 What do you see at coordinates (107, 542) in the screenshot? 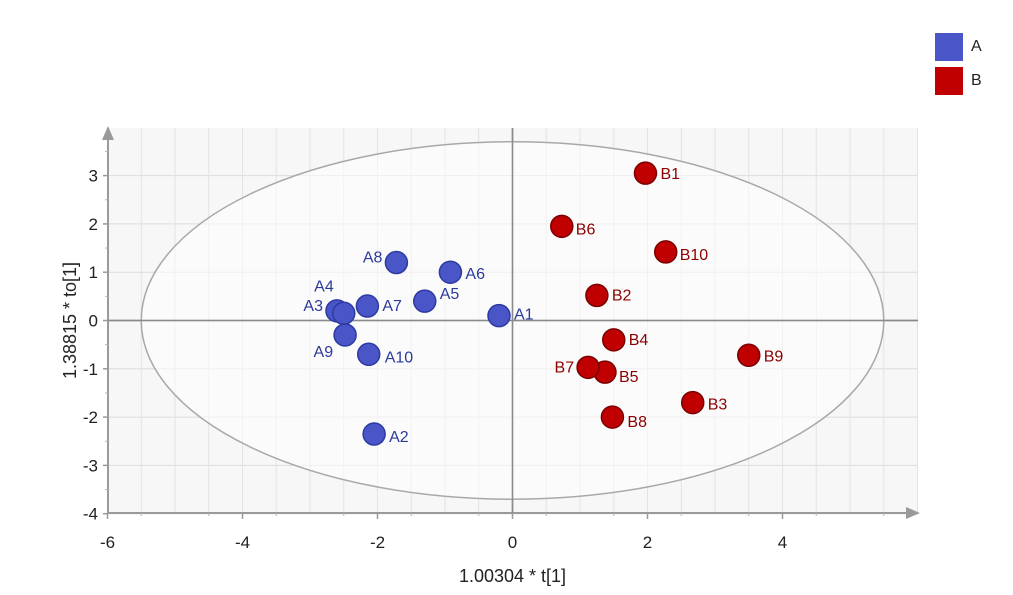
I see `x-tick-label: -6` at bounding box center [107, 542].